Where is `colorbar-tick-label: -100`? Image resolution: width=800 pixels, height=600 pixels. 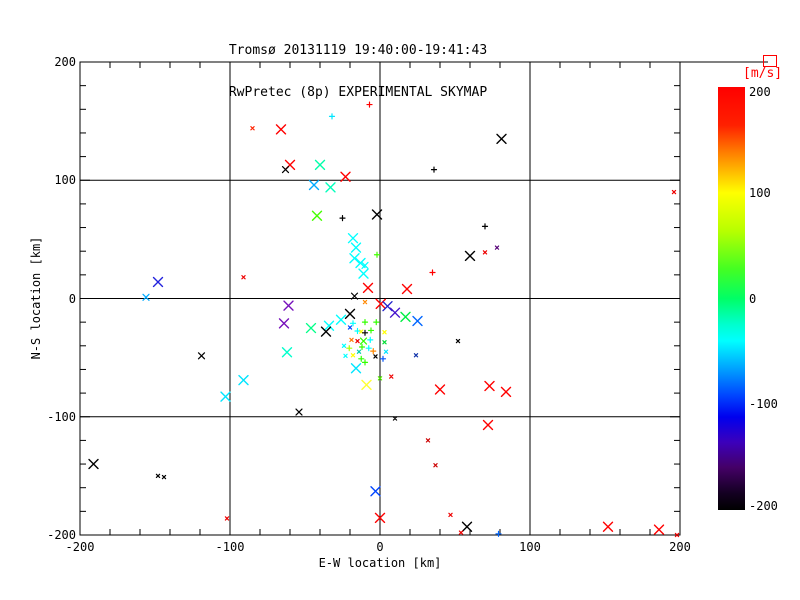 colorbar-tick-label: -100 is located at coordinates (763, 404).